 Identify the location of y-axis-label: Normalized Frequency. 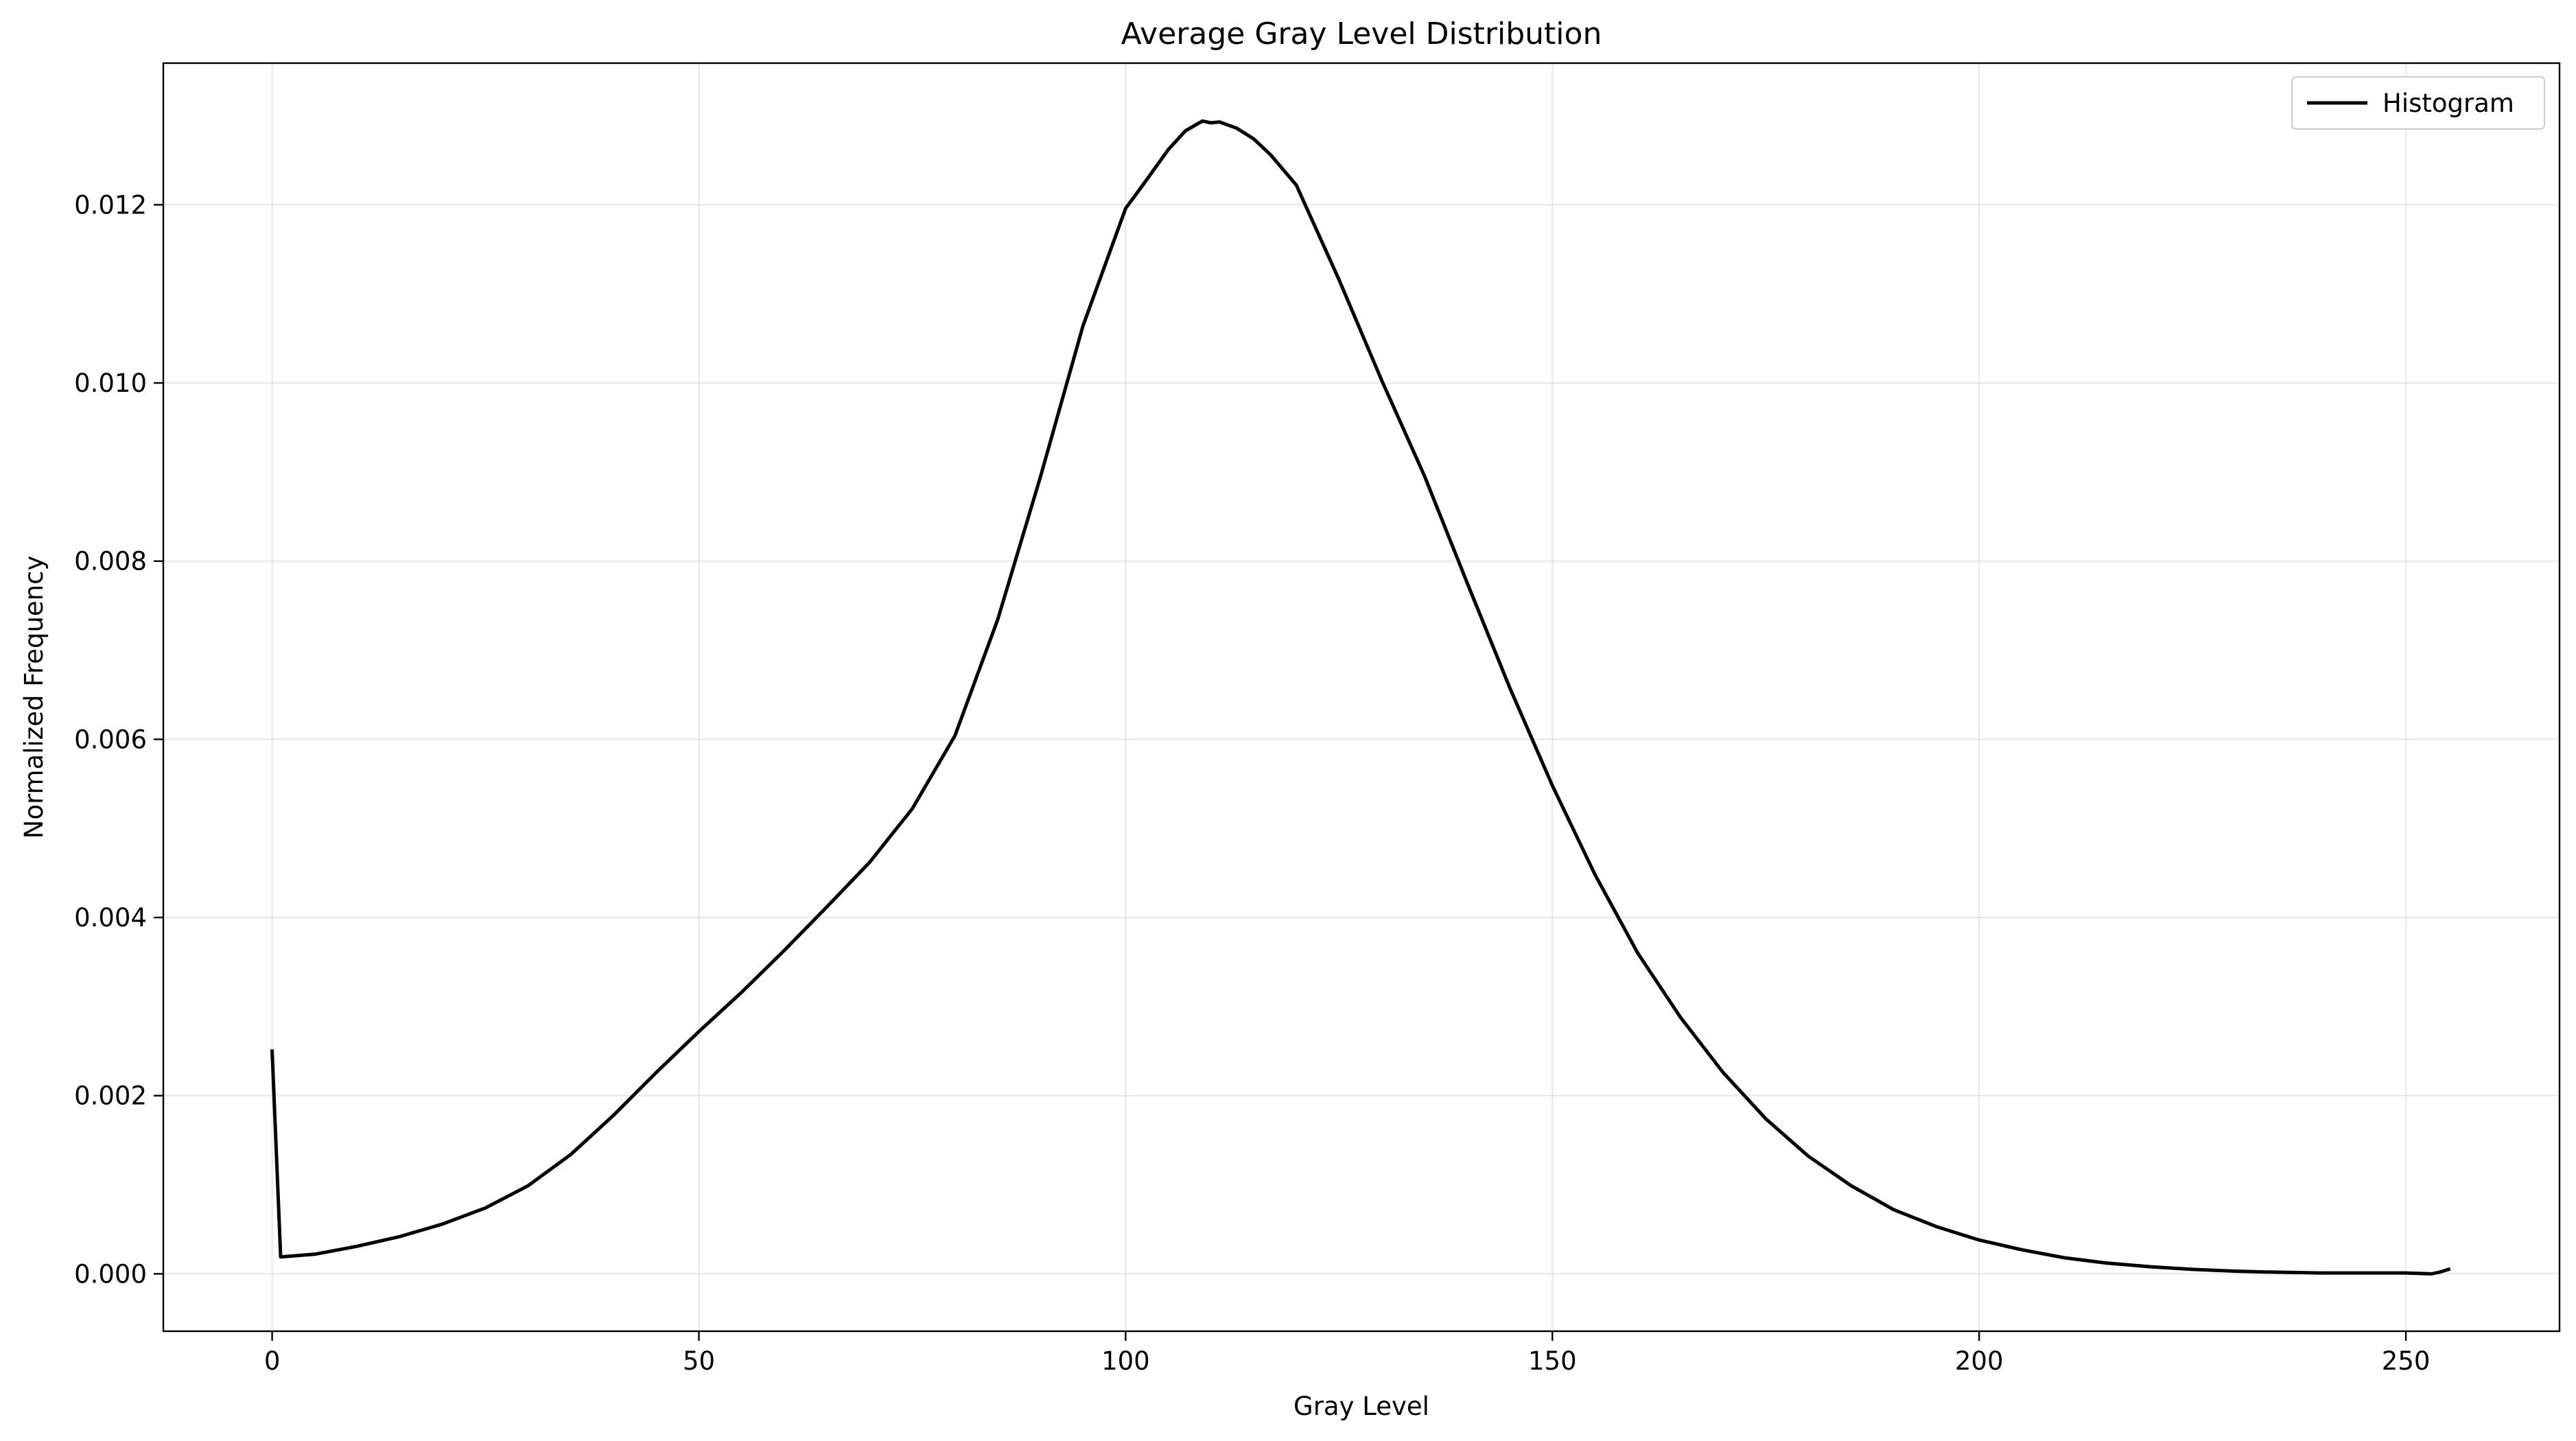
(34, 698).